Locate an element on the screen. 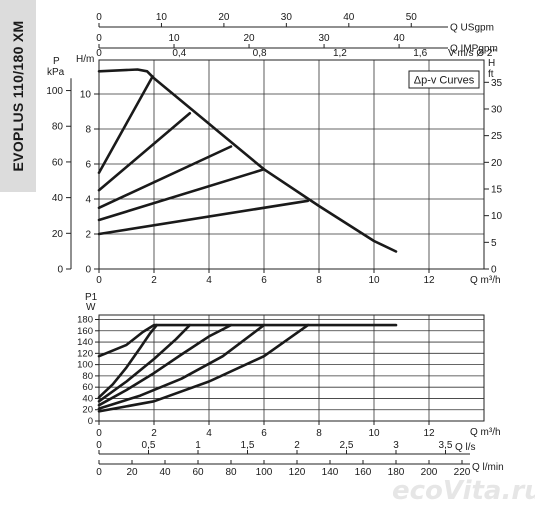  bottom-axis-tick-label: 1,5 is located at coordinates (248, 445).